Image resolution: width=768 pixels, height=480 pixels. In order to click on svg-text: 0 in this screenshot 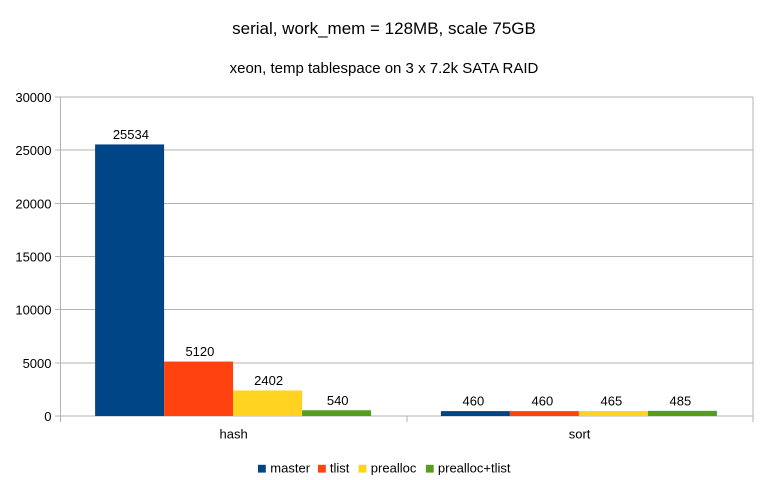, I will do `click(47, 416)`.